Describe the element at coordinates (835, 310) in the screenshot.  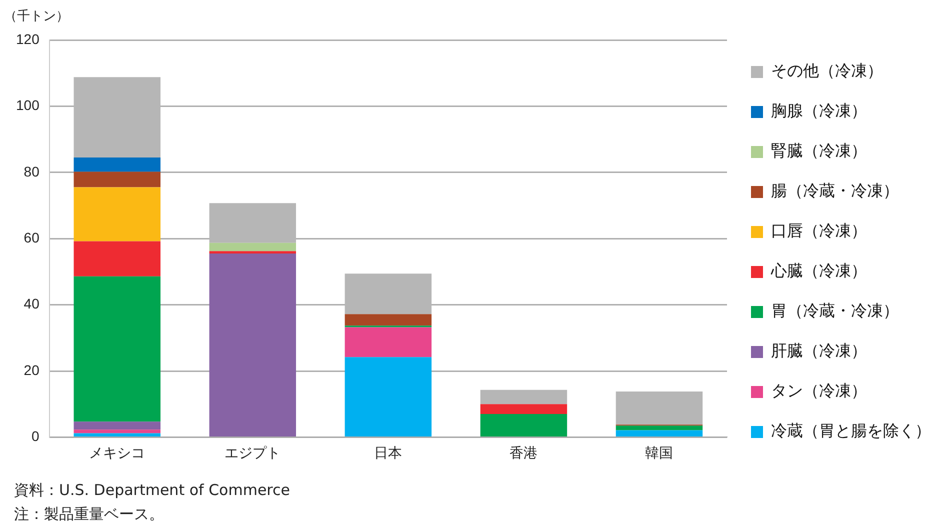
I see `legend-label: 胃（冷蔵・冷凍）` at that location.